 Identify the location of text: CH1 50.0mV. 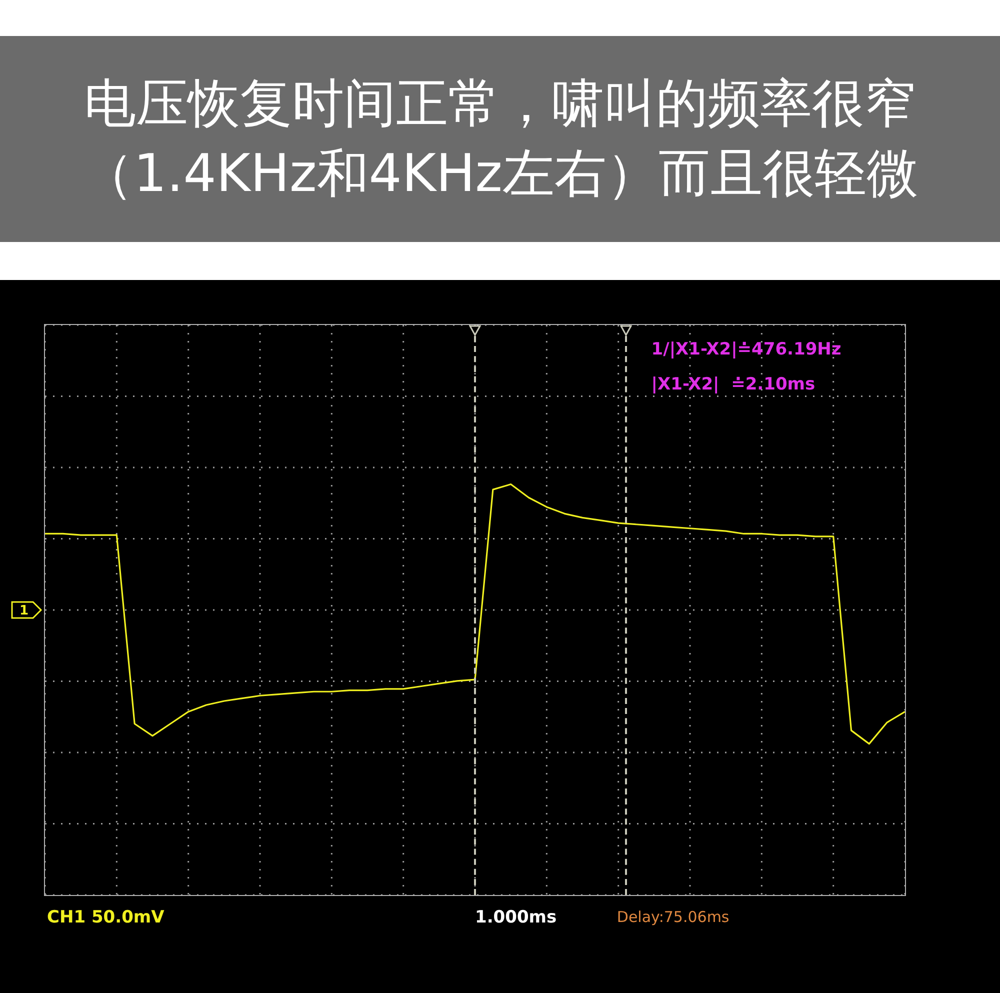
(106, 917).